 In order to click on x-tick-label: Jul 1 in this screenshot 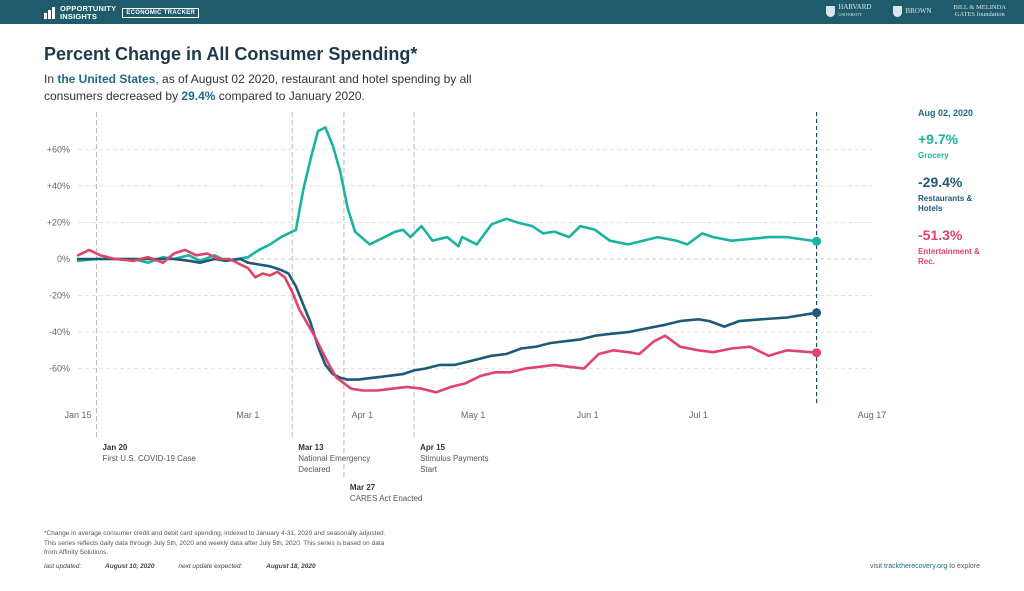, I will do `click(698, 415)`.